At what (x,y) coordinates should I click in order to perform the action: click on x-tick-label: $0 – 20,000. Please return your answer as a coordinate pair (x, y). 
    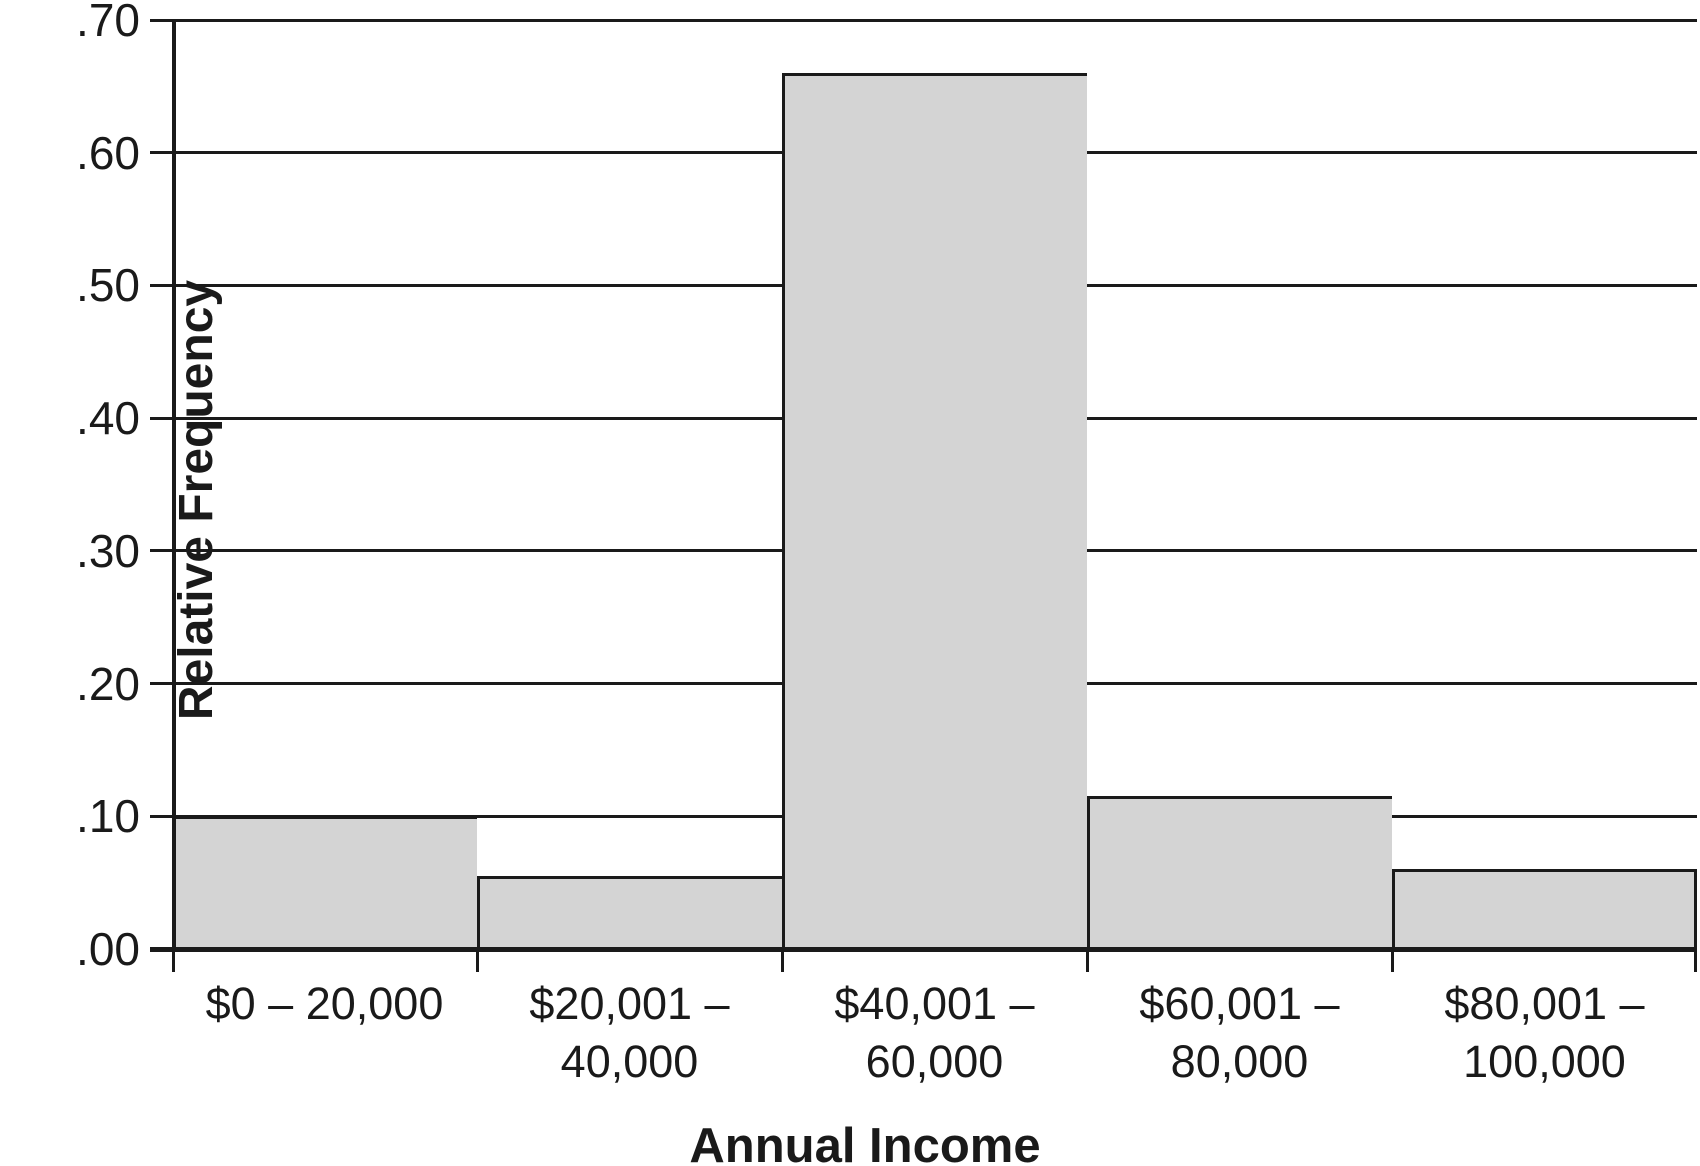
    Looking at the image, I should click on (324, 1004).